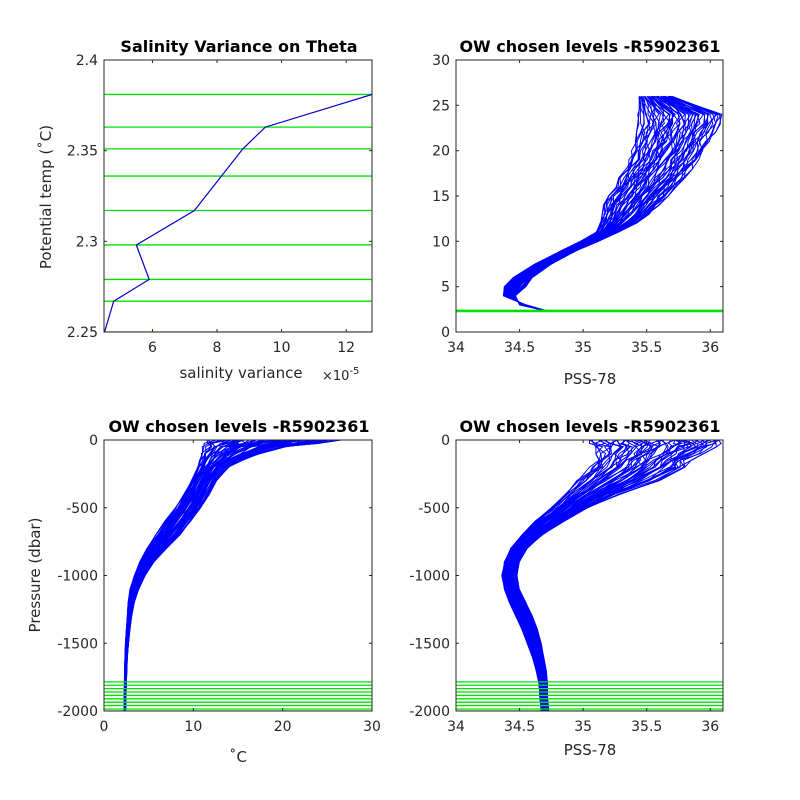 This screenshot has width=800, height=800. Describe the element at coordinates (238, 46) in the screenshot. I see `chart-title: Salinity Variance on Theta` at that location.